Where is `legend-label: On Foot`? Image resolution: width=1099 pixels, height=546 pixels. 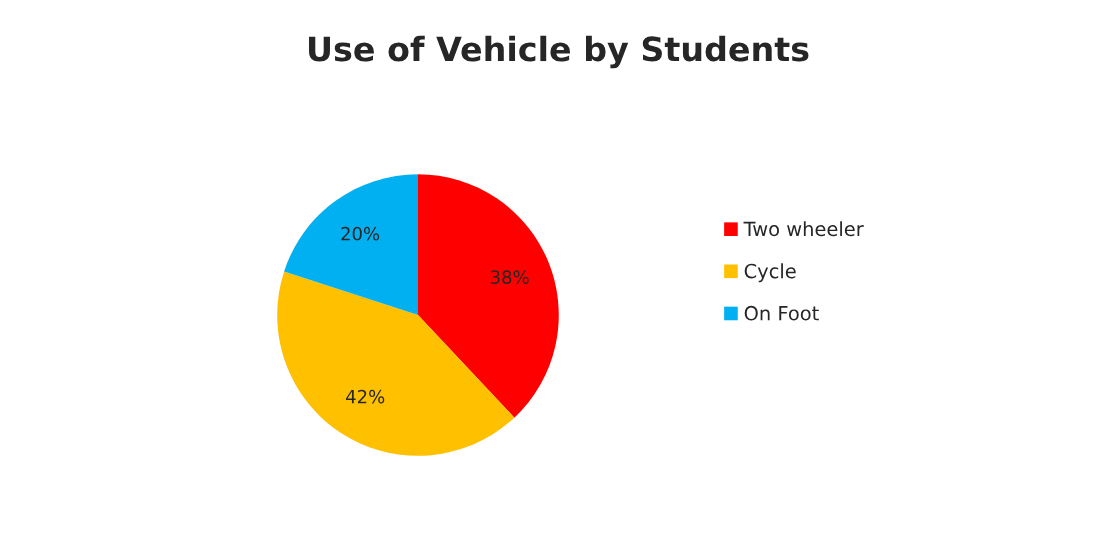 legend-label: On Foot is located at coordinates (781, 313).